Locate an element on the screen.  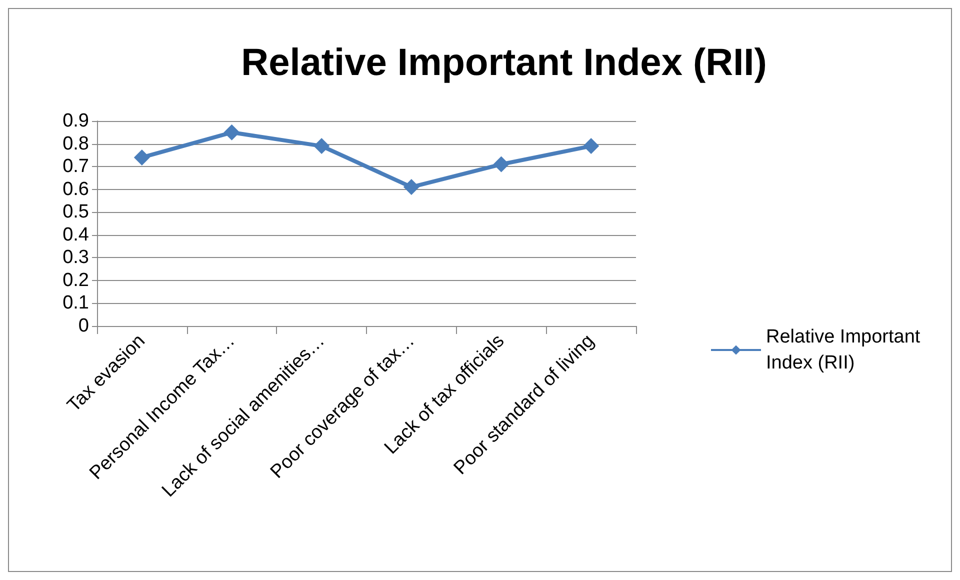
y-tick-label: 0.5 is located at coordinates (75, 212).